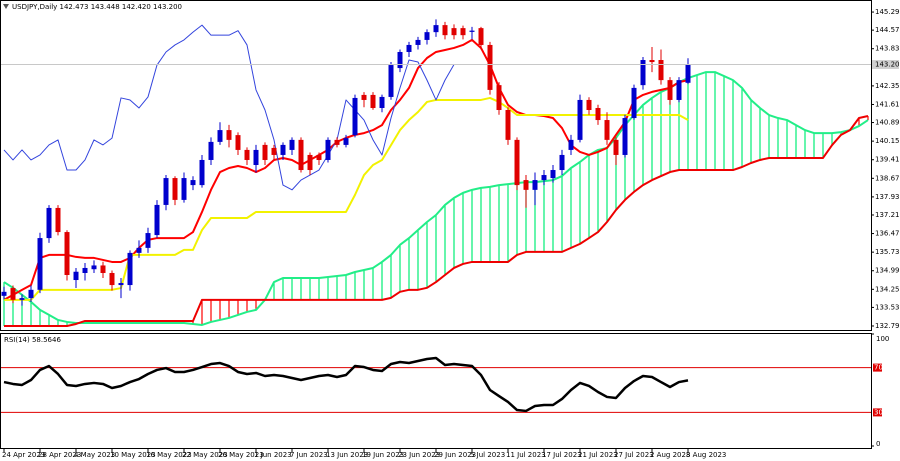 The image size is (900, 461). What do you see at coordinates (887, 289) in the screenshot?
I see `y-tick-label: 134.250` at bounding box center [887, 289].